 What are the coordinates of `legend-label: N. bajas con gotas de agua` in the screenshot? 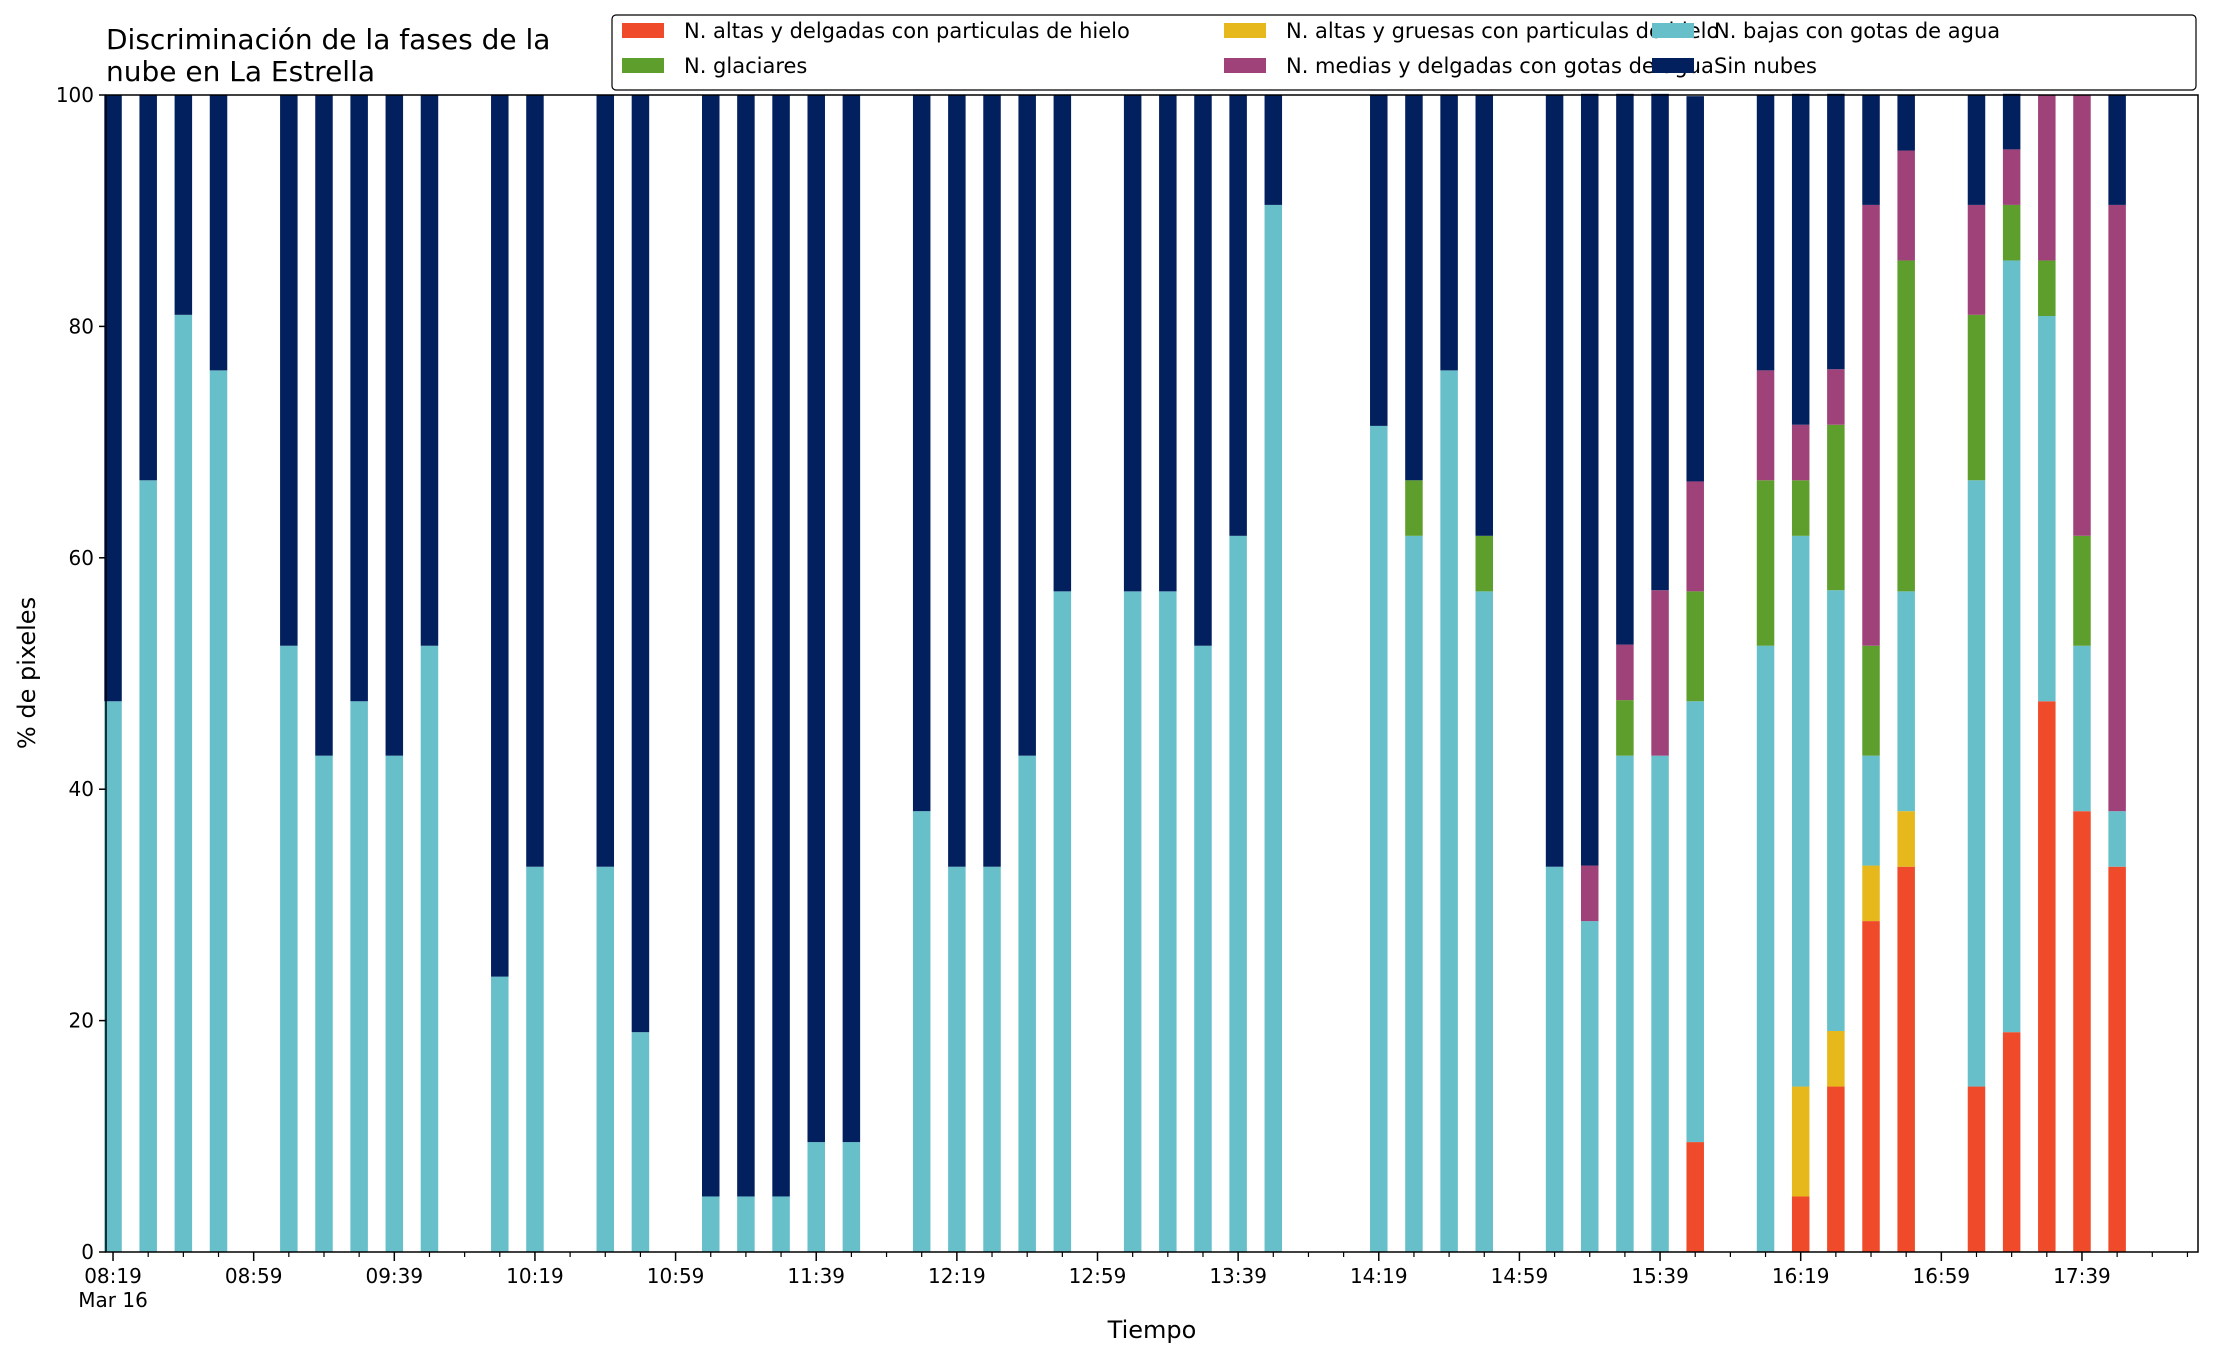 It's located at (1857, 31).